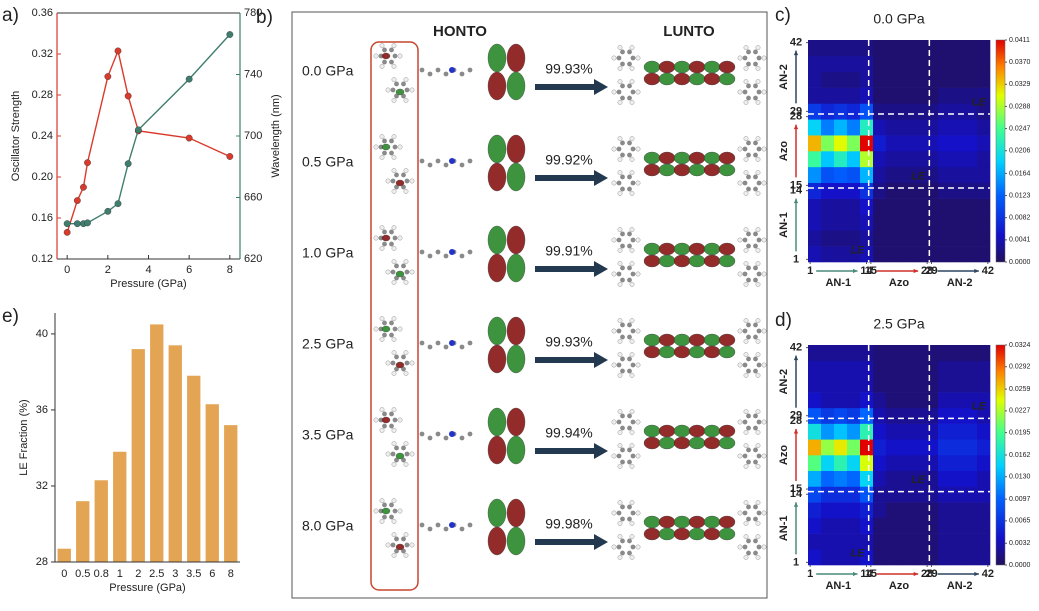  Describe the element at coordinates (1020, 62) in the screenshot. I see `colorbar-tick-label: 0.0370` at that location.